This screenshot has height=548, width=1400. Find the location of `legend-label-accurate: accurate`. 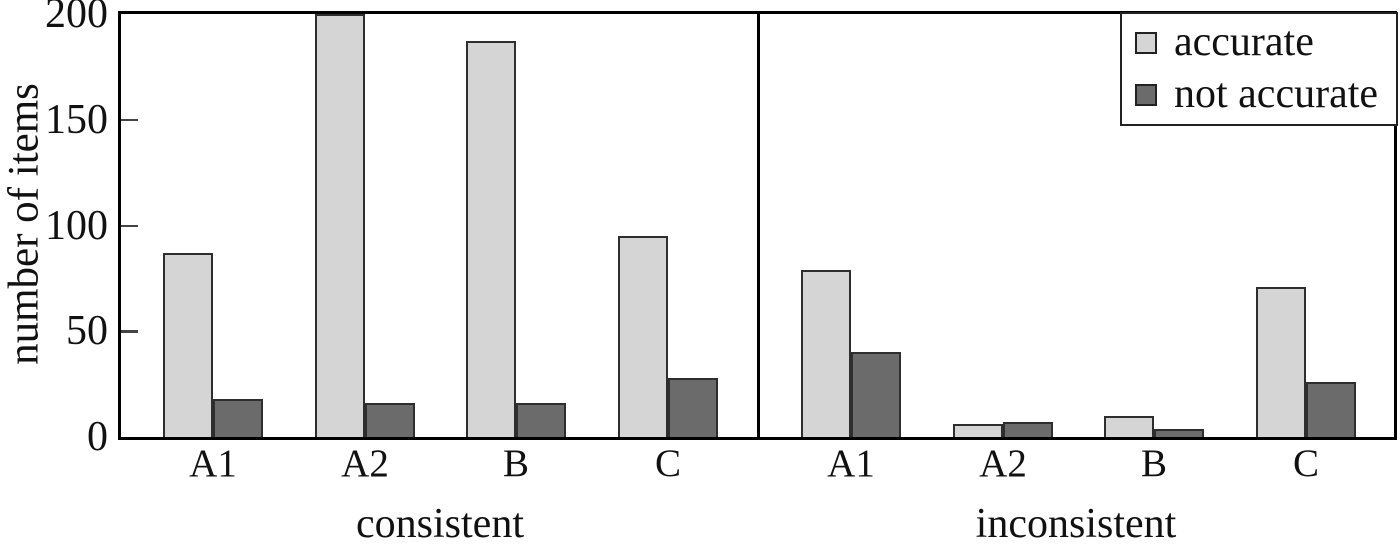

legend-label-accurate: accurate is located at coordinates (1244, 42).